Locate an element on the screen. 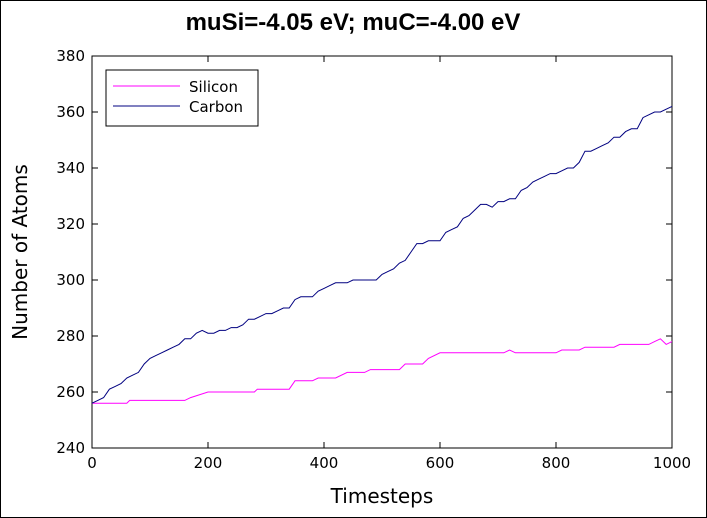 The image size is (707, 518). x-tick-label: 0 is located at coordinates (92, 463).